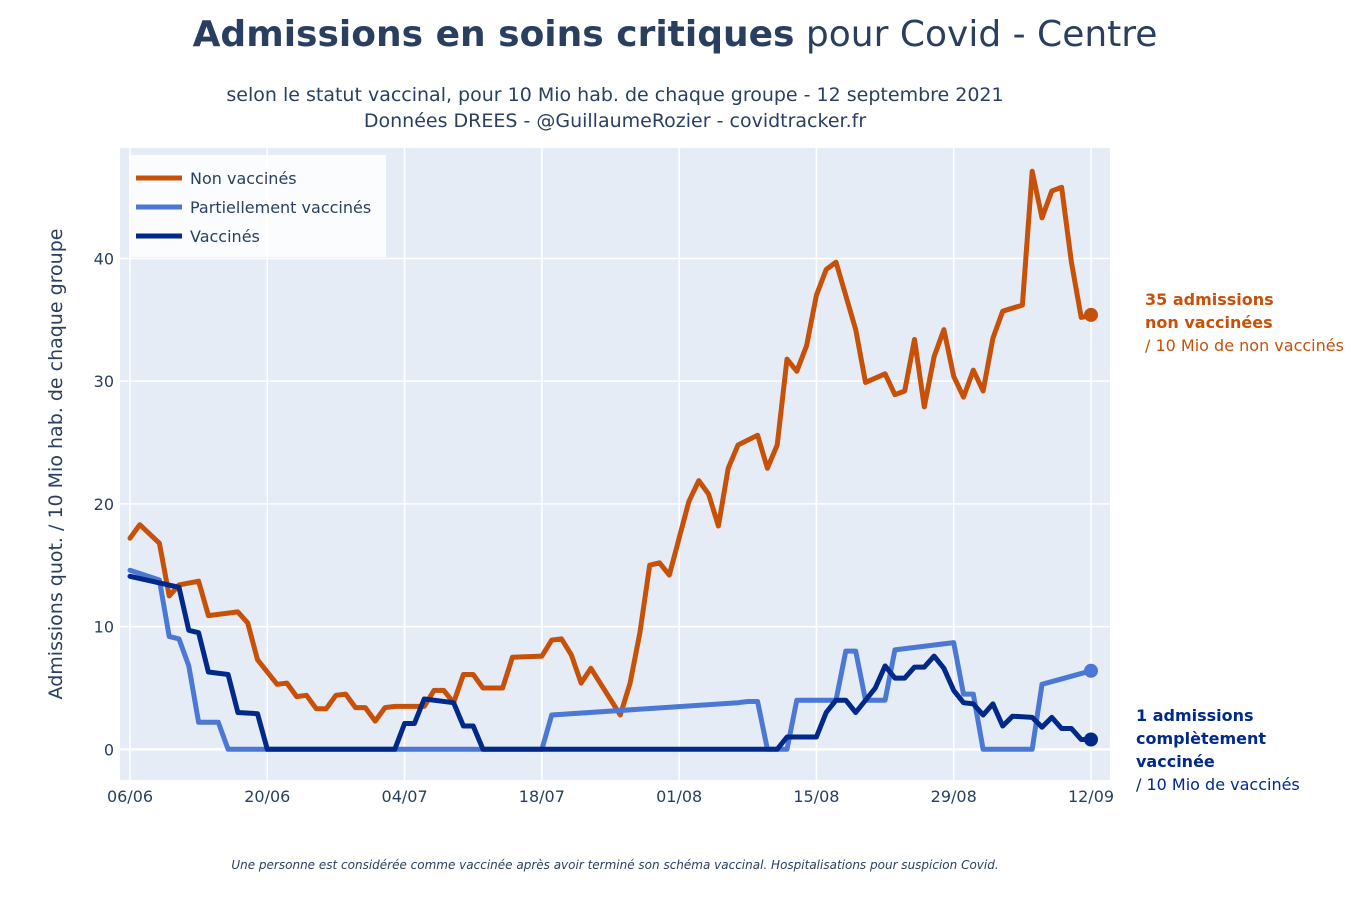 This screenshot has width=1350, height=900. I want to click on x-tick-label: 04/07, so click(405, 796).